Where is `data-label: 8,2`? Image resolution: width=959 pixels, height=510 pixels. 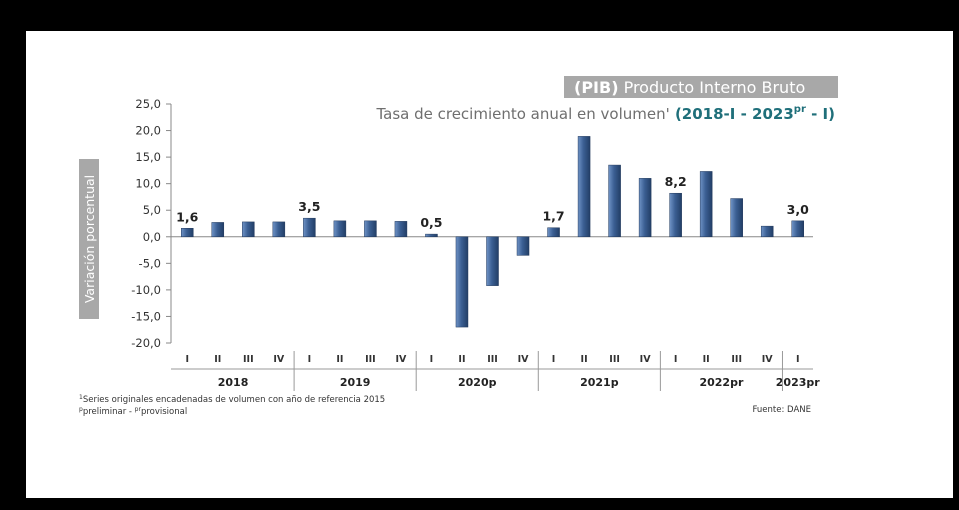 data-label: 8,2 is located at coordinates (676, 181).